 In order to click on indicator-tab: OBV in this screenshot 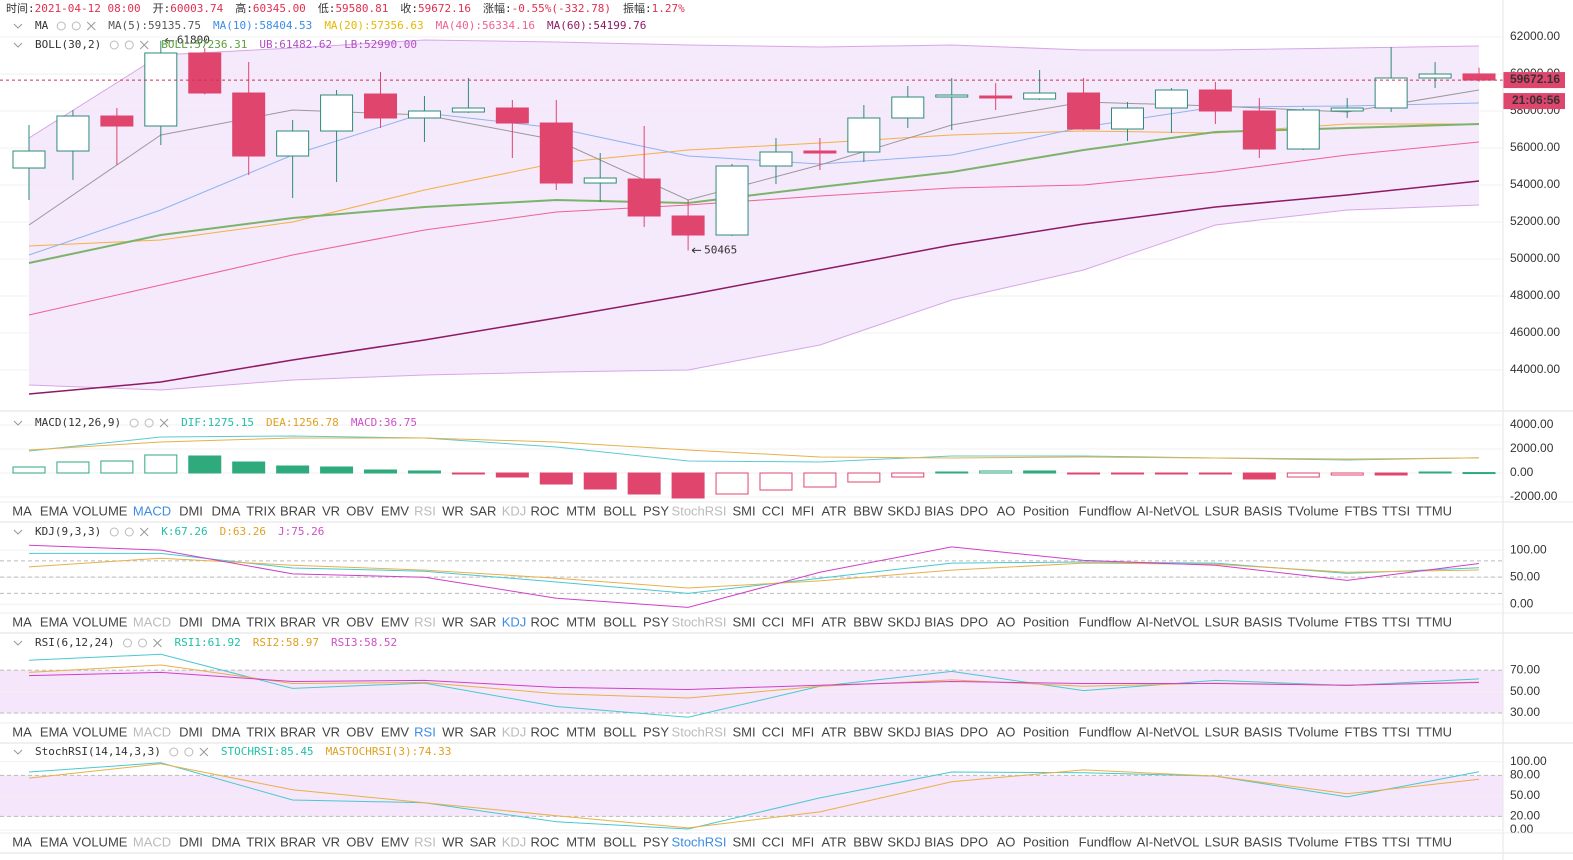, I will do `click(360, 731)`.